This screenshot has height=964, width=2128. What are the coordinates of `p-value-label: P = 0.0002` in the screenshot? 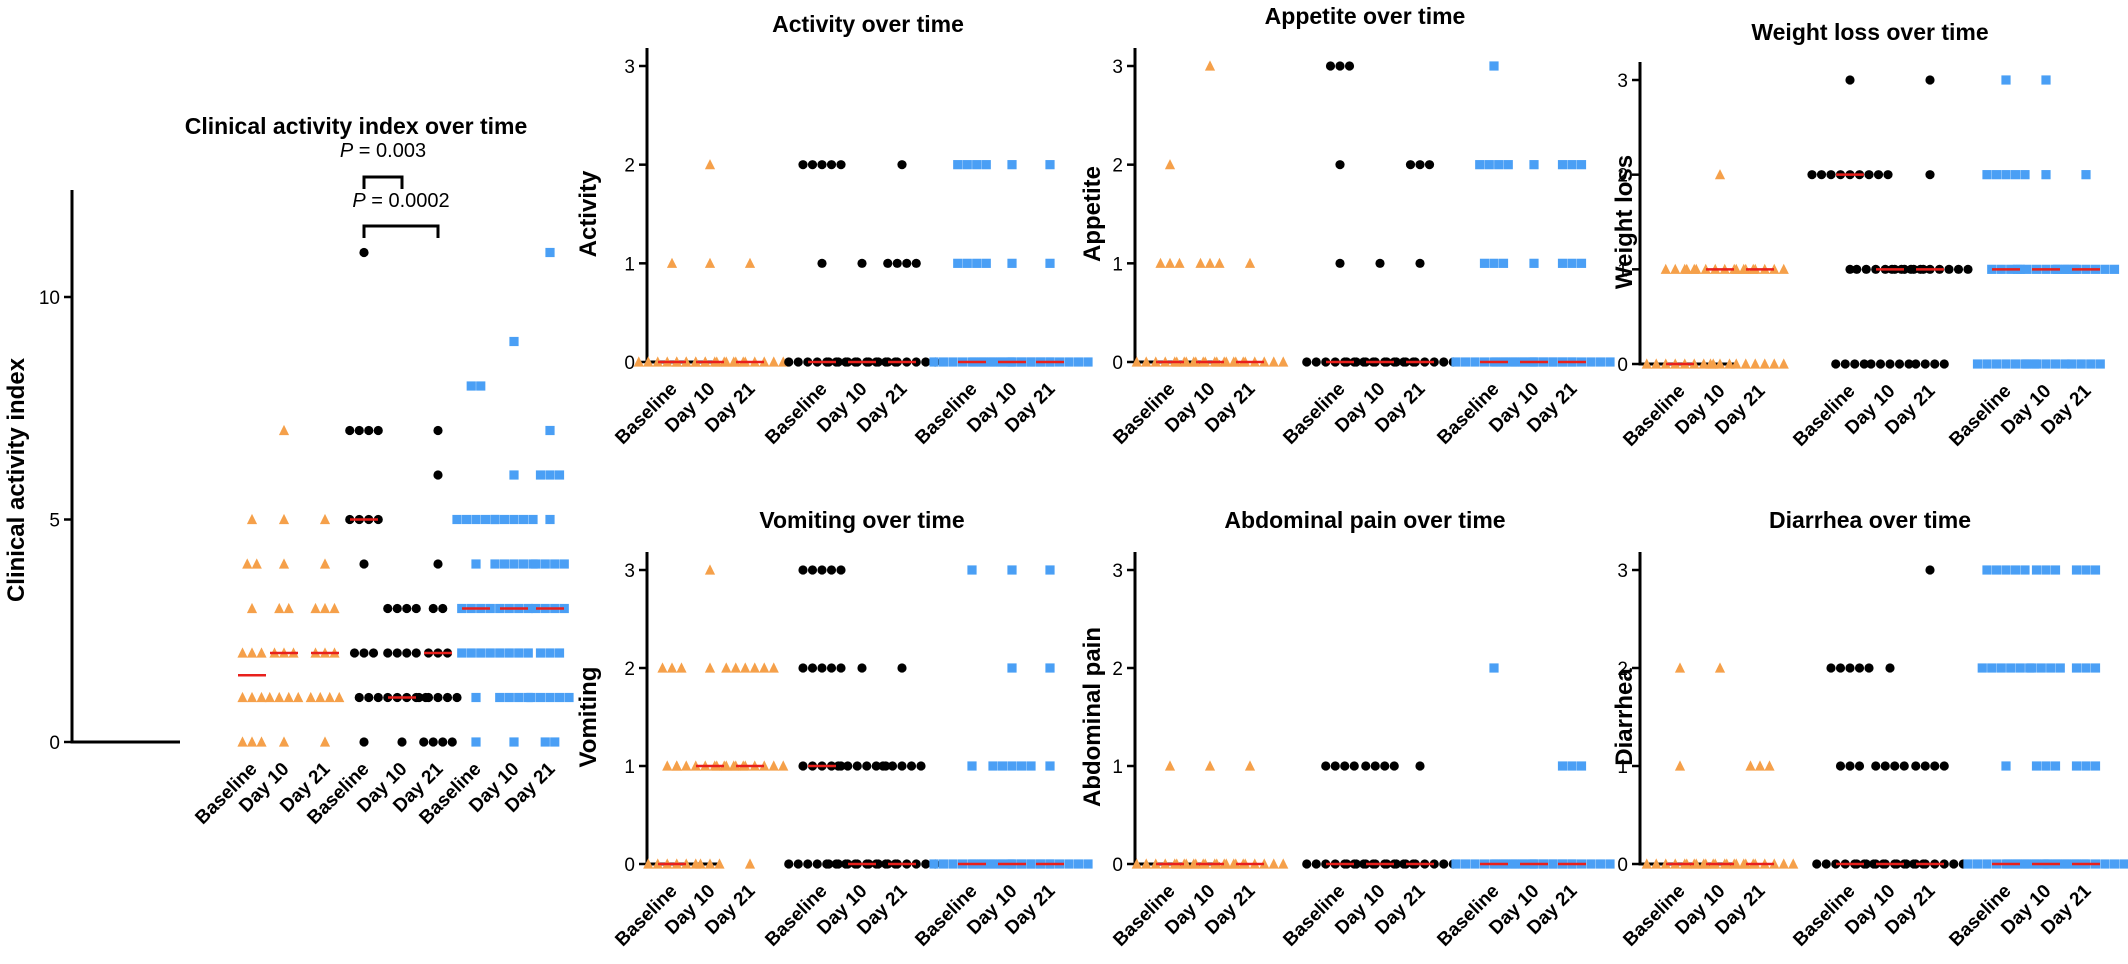 It's located at (400, 201).